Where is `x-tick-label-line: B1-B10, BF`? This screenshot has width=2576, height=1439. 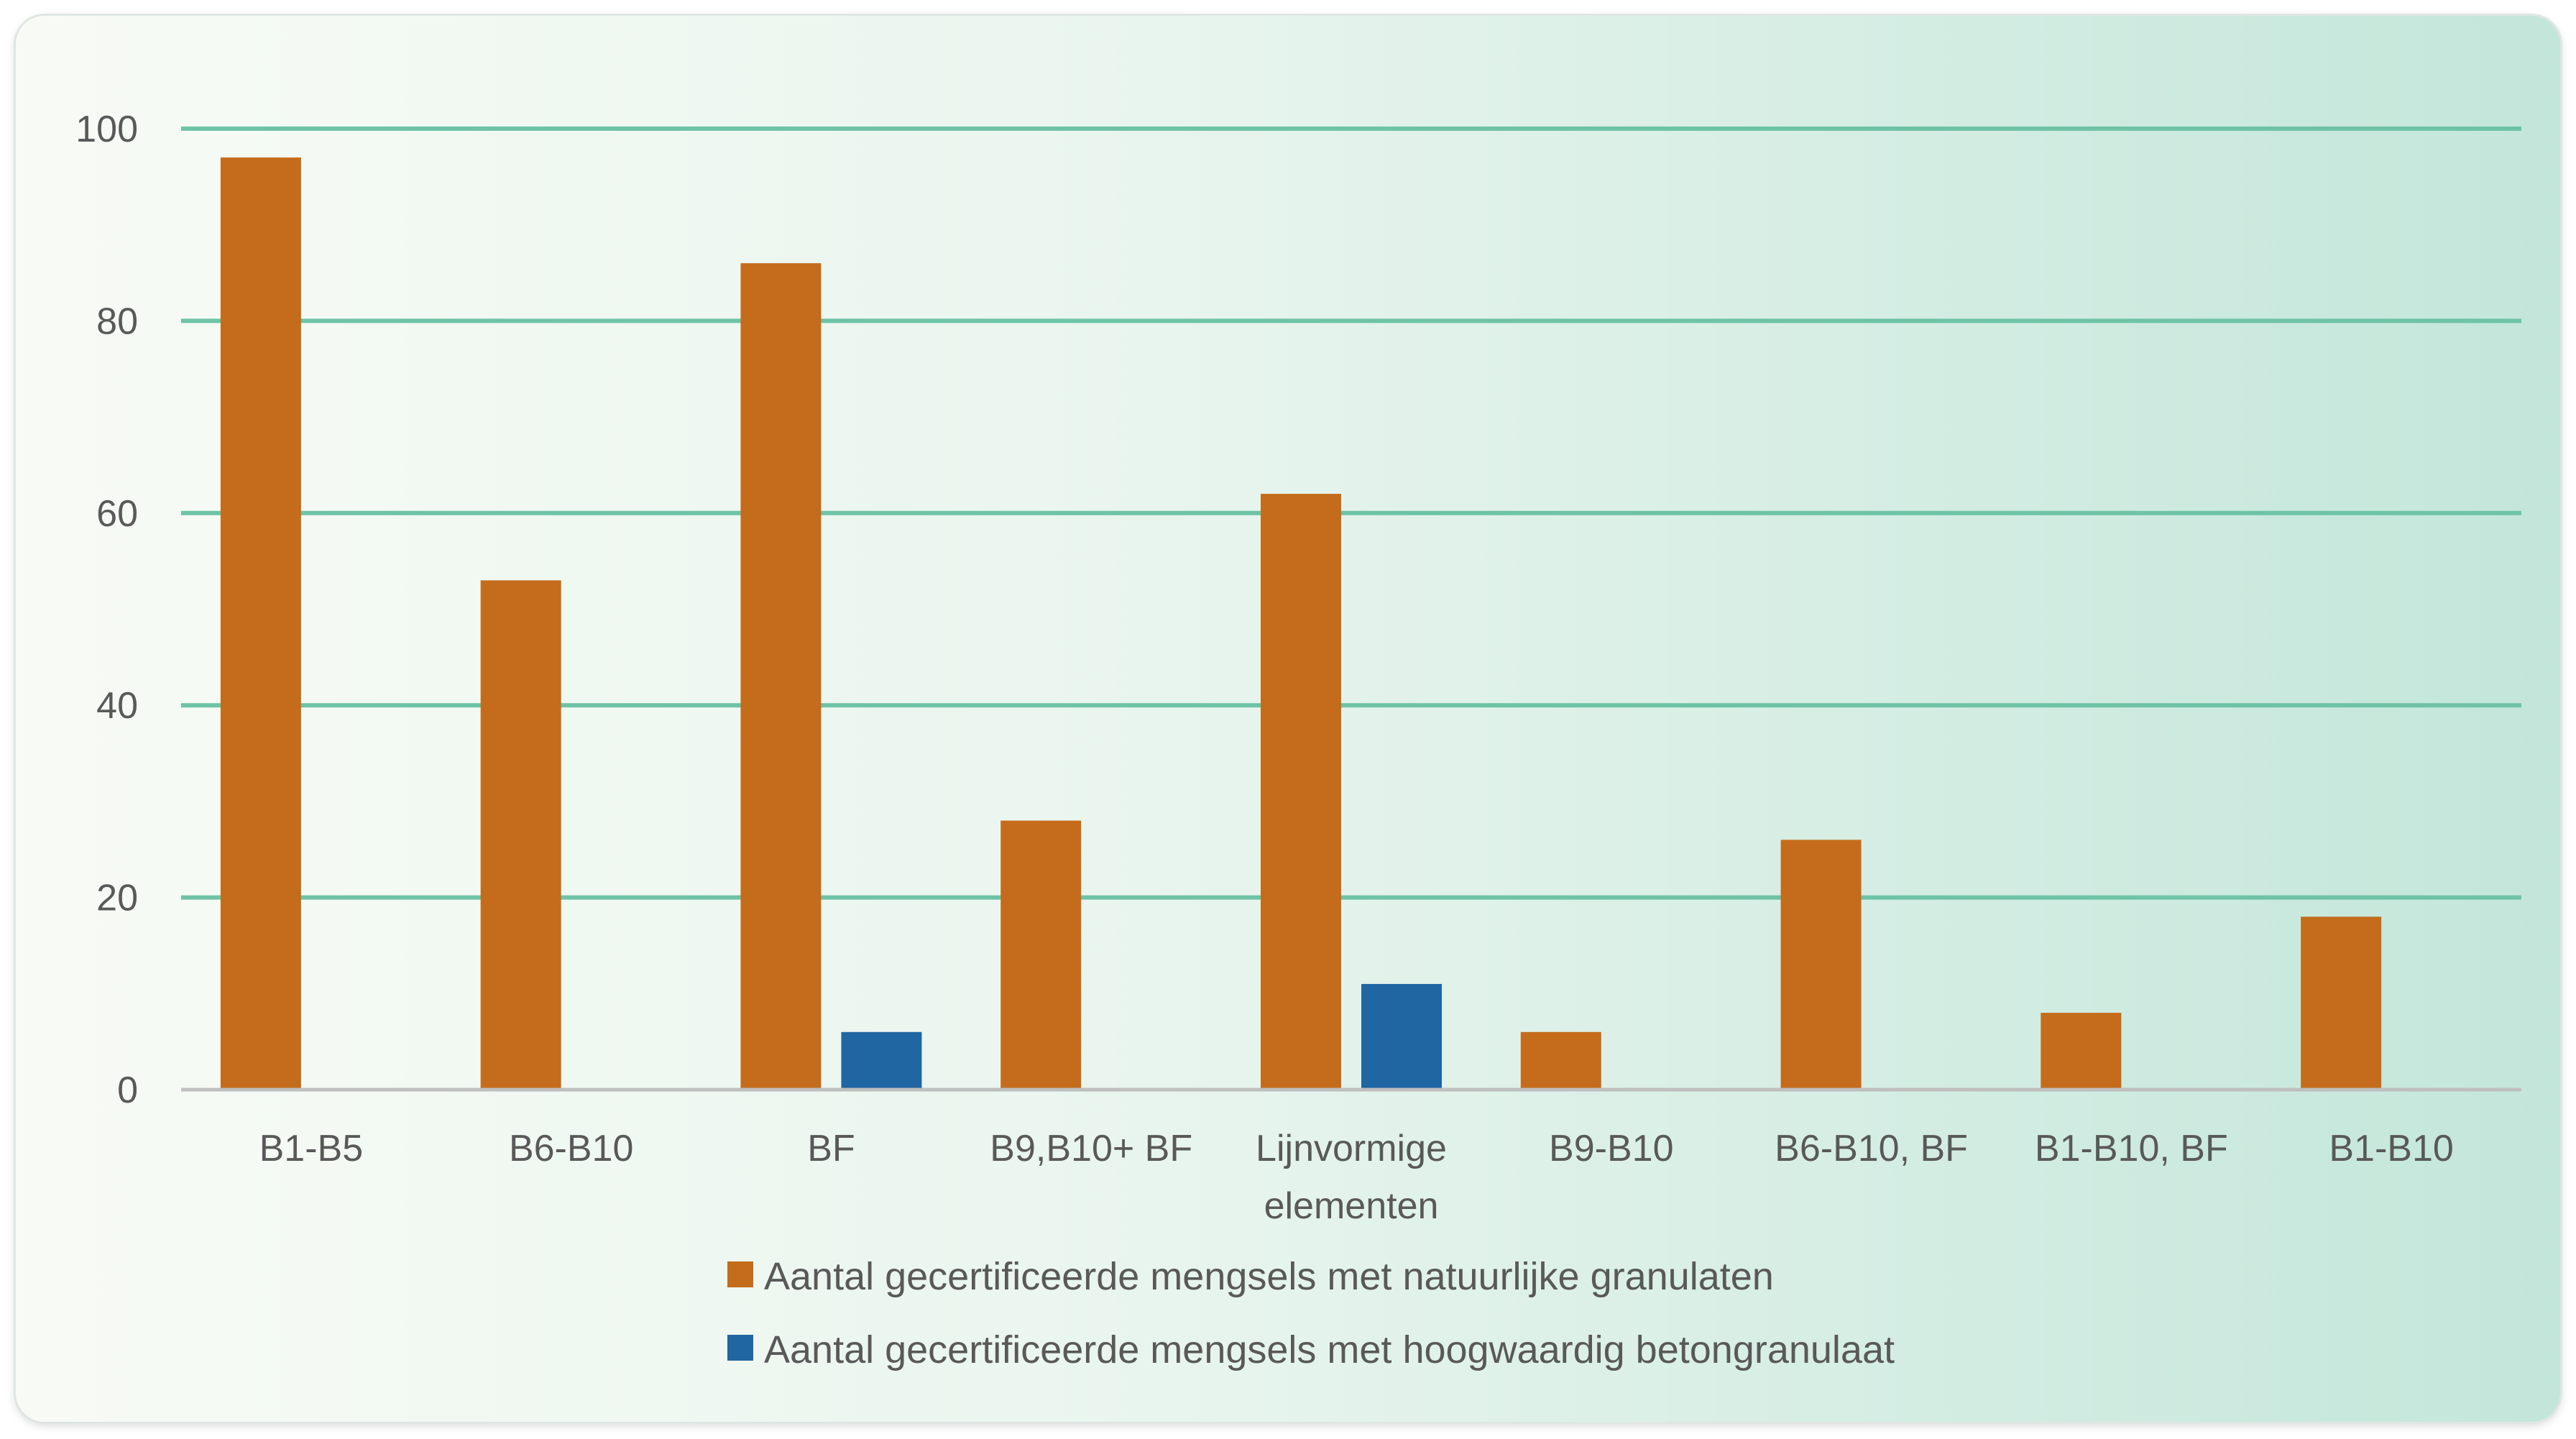 x-tick-label-line: B1-B10, BF is located at coordinates (2131, 1149).